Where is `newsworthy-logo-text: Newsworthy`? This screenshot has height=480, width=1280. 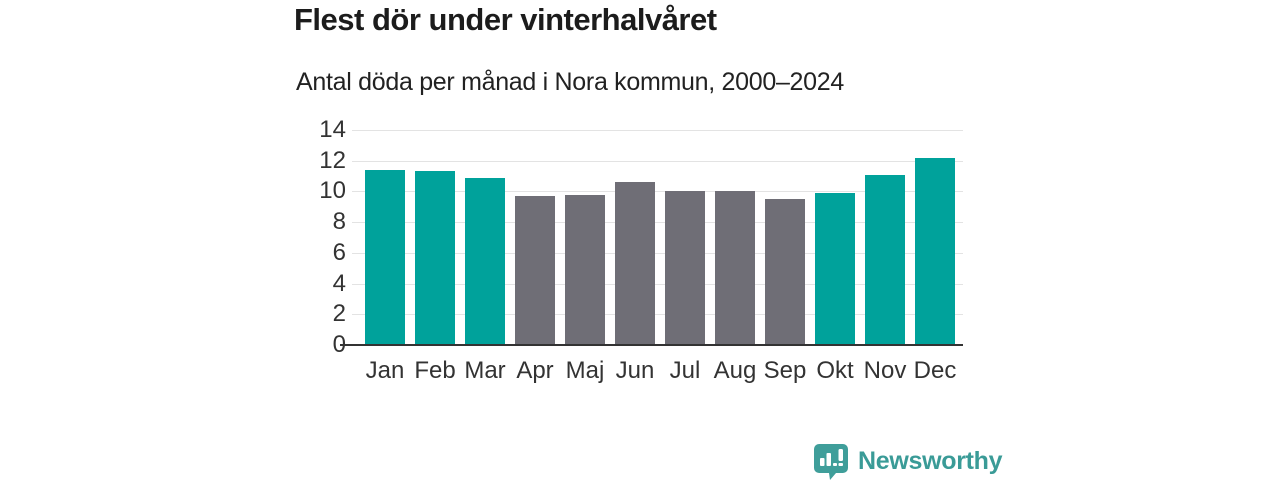
newsworthy-logo-text: Newsworthy is located at coordinates (930, 461).